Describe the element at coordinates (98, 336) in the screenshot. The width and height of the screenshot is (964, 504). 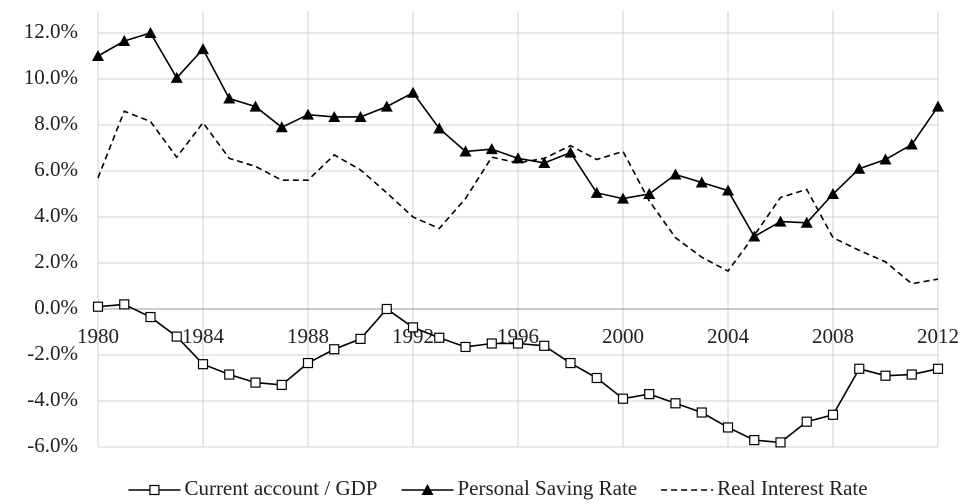
I see `x-tick-label: 1980` at that location.